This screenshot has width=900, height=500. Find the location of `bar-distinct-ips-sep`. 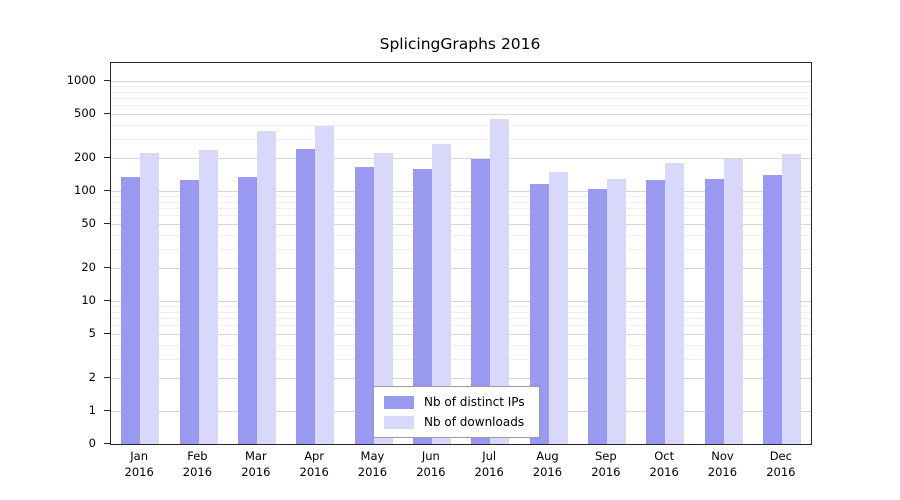

bar-distinct-ips-sep is located at coordinates (597, 316).